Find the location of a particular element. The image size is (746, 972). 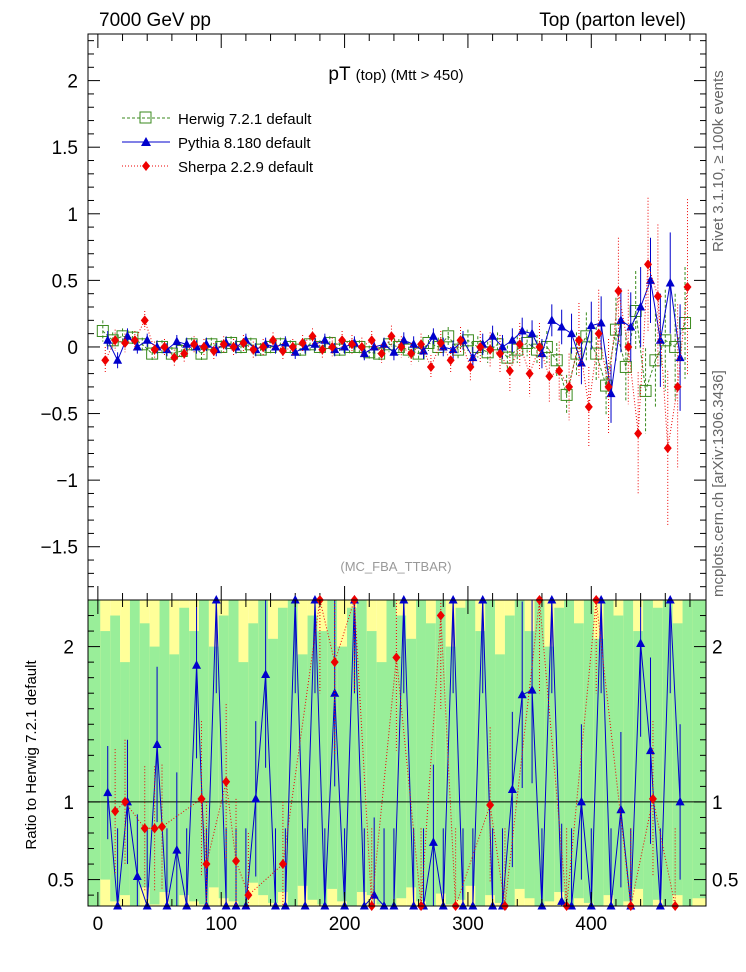

ratio-ytick-label-right: 2 is located at coordinates (717, 648).